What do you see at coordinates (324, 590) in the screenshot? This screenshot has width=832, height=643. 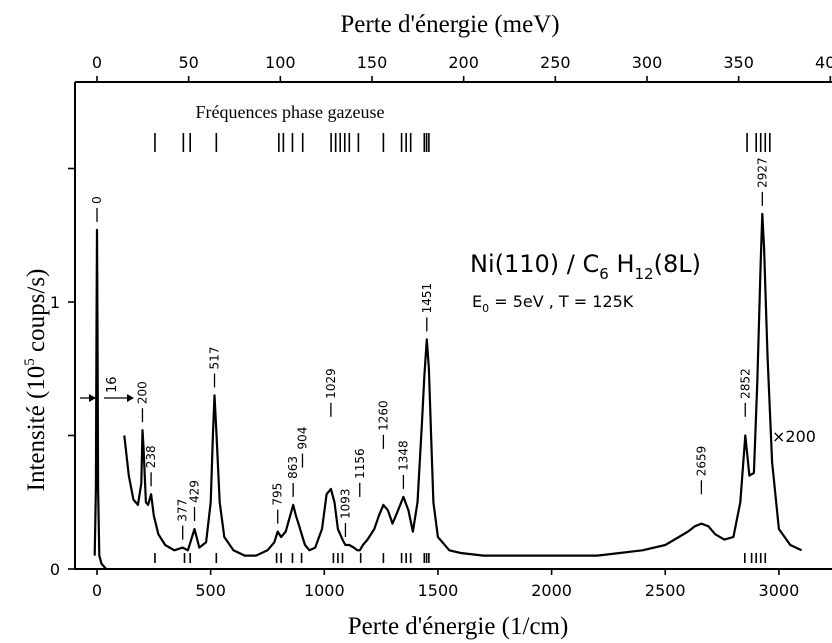 I see `x-tick-label: 1000` at bounding box center [324, 590].